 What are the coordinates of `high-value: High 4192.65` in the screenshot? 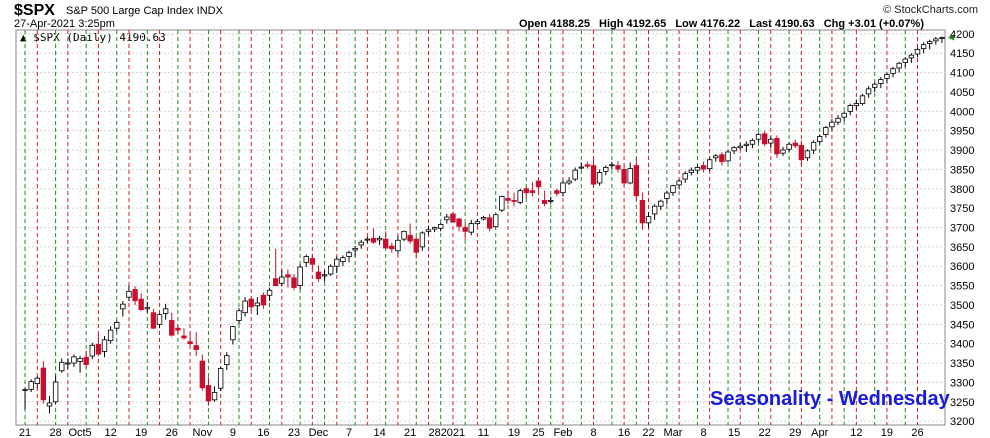 It's located at (633, 24).